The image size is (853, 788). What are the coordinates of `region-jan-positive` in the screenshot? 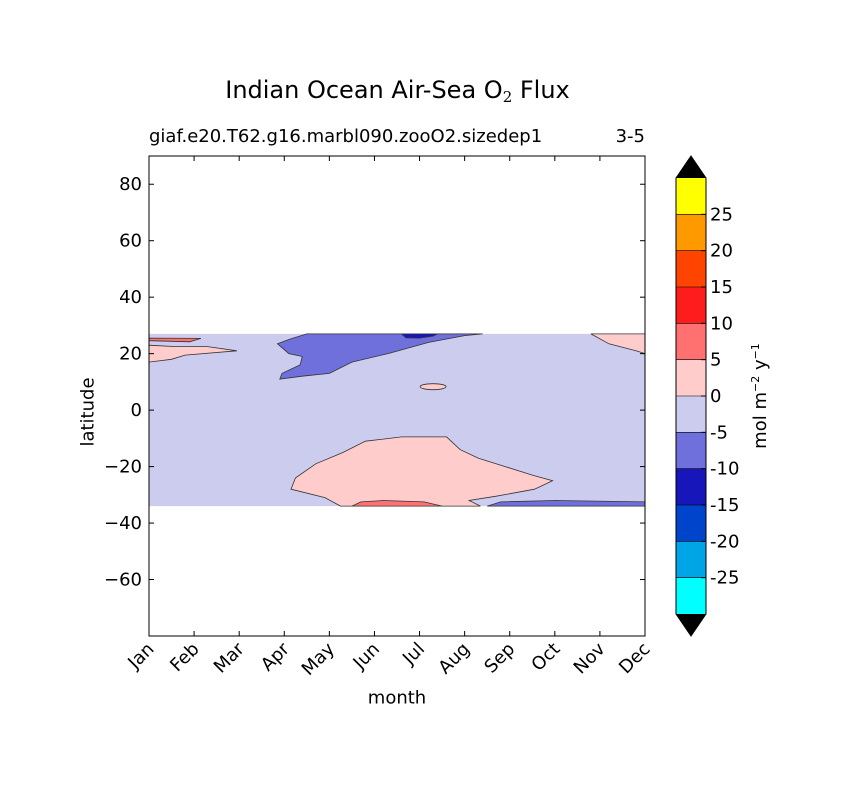 It's located at (192, 348).